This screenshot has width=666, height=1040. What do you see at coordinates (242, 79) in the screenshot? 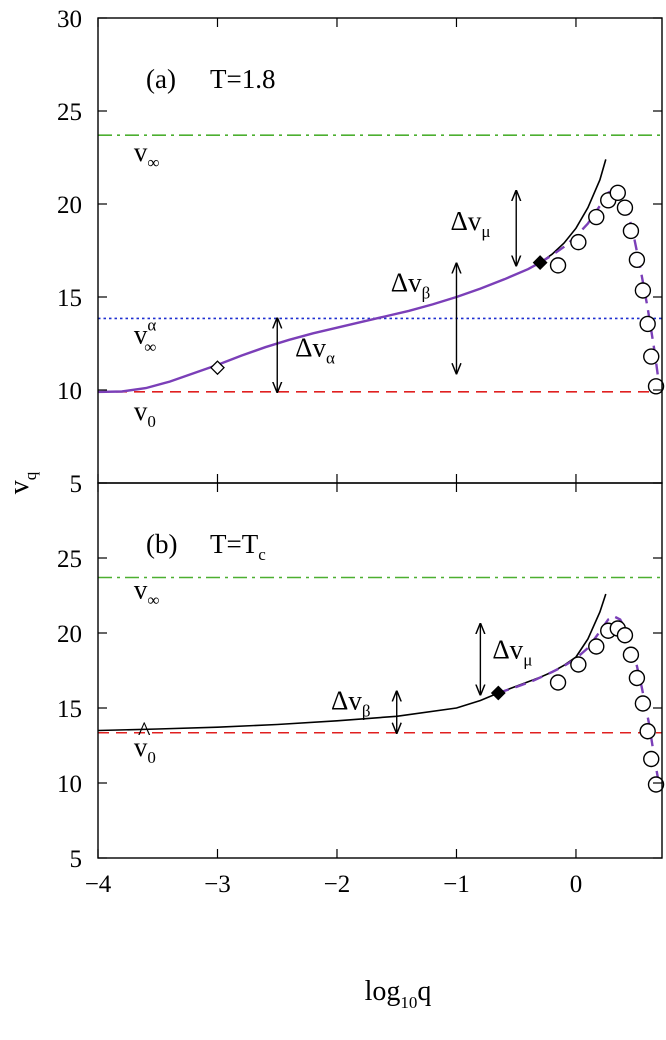
I see `panel-title: T=1.8` at bounding box center [242, 79].